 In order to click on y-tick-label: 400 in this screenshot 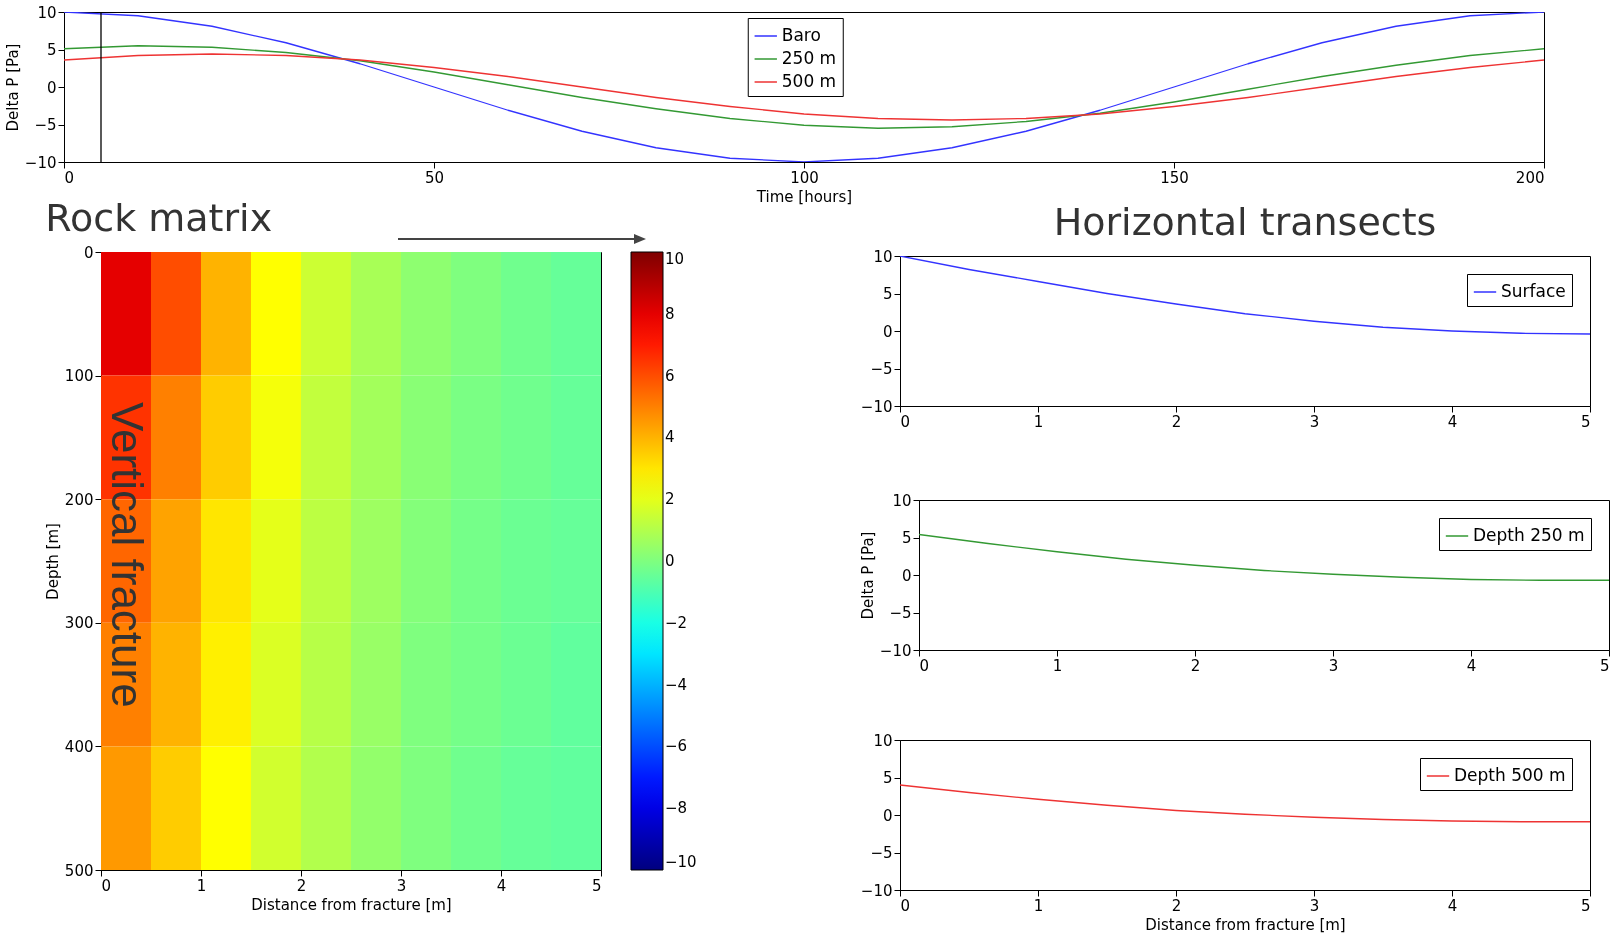, I will do `click(79, 746)`.